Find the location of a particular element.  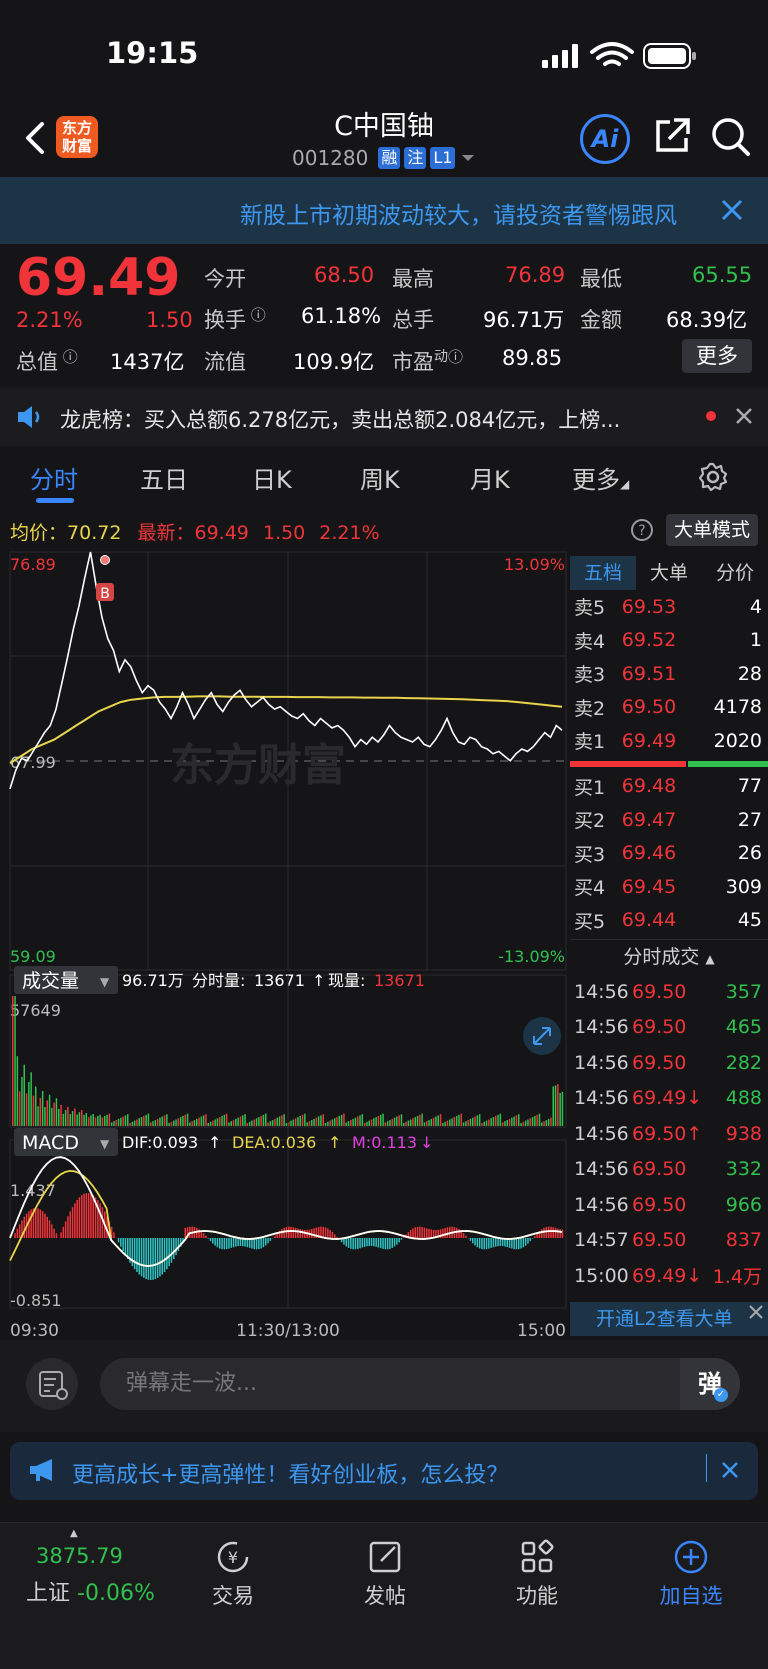

index-row: 上证 -0.06% is located at coordinates (90, 1593).